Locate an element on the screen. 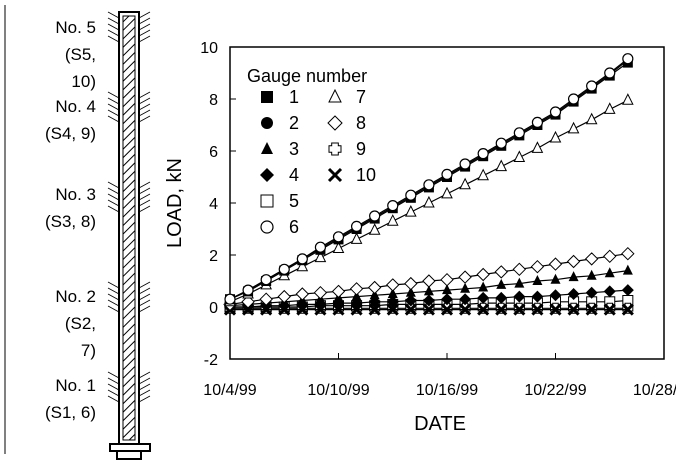 The height and width of the screenshot is (464, 676). legend-item-5: 5 is located at coordinates (279, 201).